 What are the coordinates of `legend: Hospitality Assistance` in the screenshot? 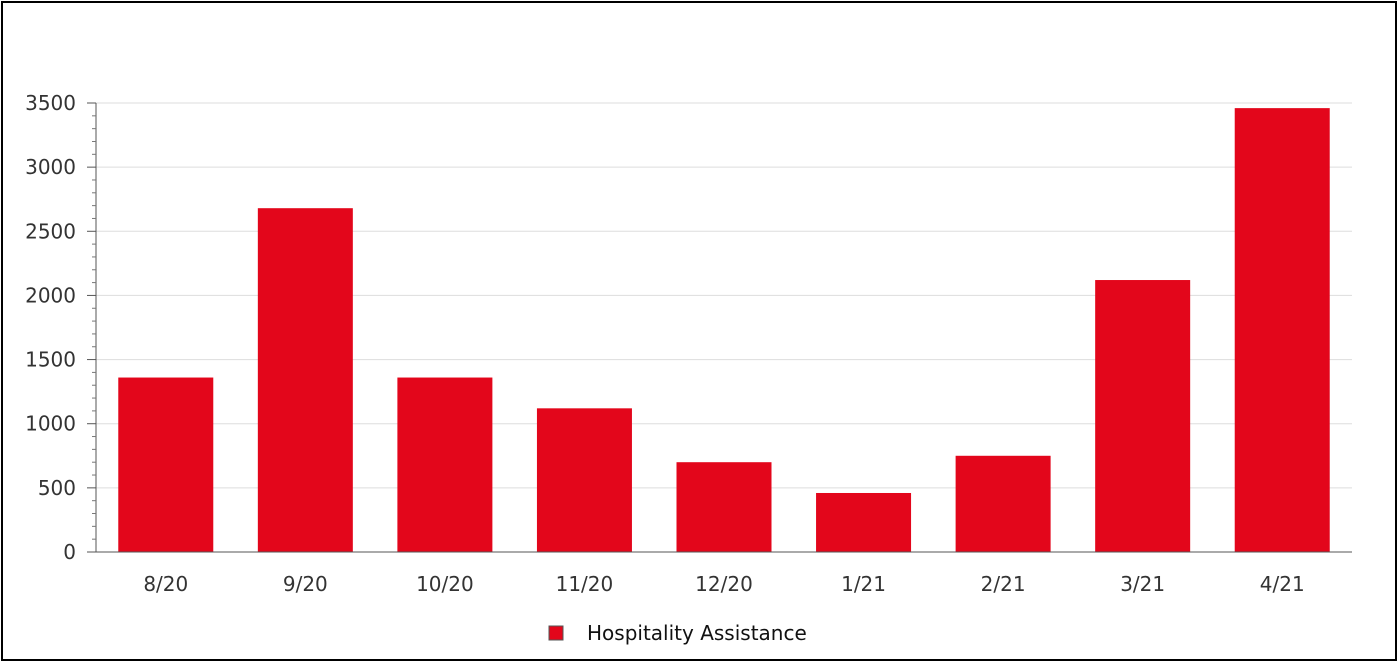 It's located at (677, 633).